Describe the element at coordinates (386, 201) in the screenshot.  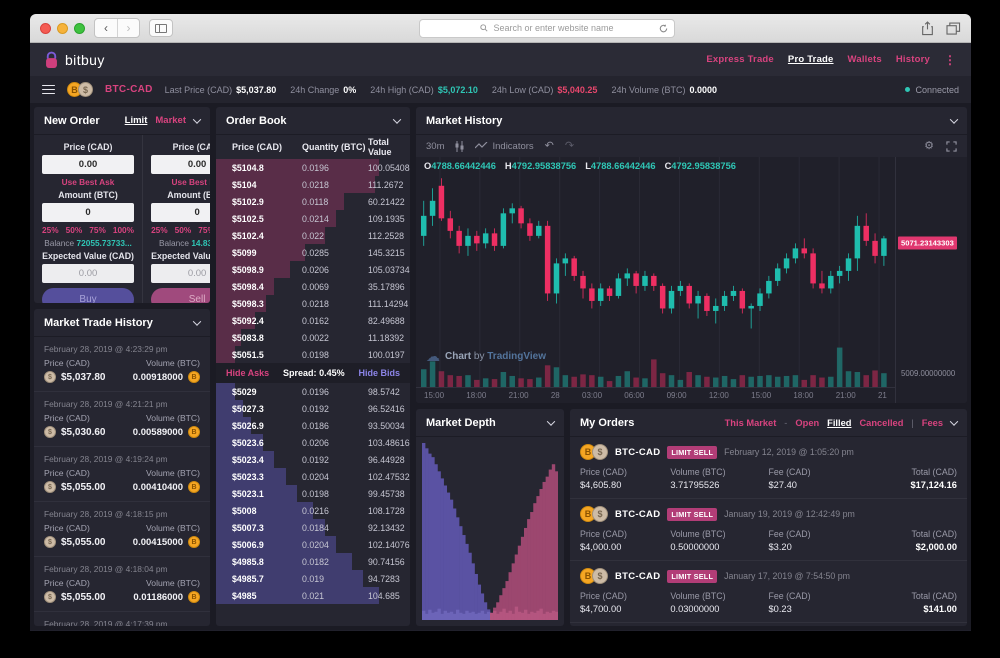
I see `row-total: 60.21422` at that location.